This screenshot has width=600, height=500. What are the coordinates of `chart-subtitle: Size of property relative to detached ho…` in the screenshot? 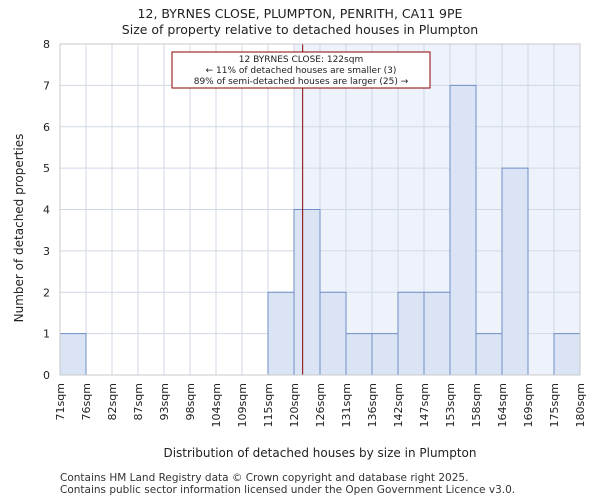 It's located at (300, 29).